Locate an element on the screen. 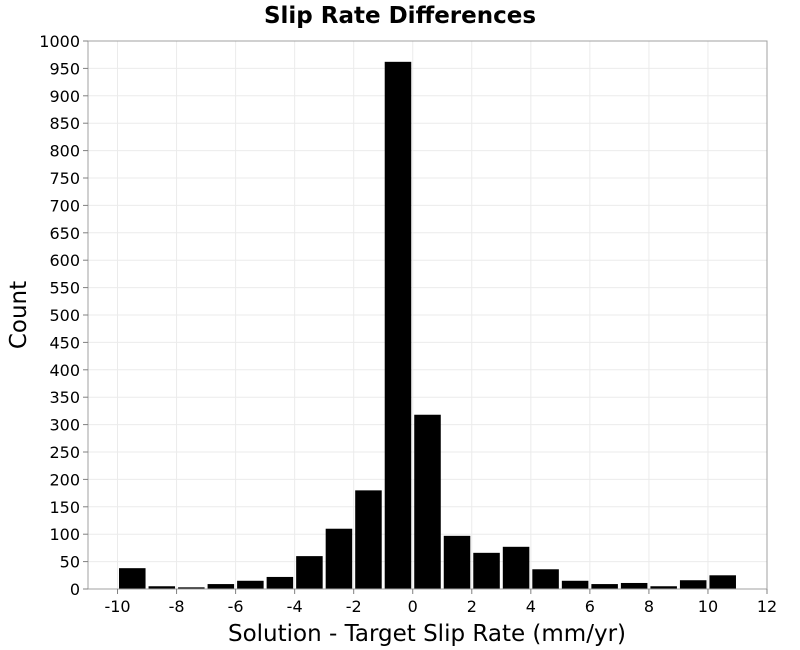  x-tick-label: 12 is located at coordinates (767, 606).